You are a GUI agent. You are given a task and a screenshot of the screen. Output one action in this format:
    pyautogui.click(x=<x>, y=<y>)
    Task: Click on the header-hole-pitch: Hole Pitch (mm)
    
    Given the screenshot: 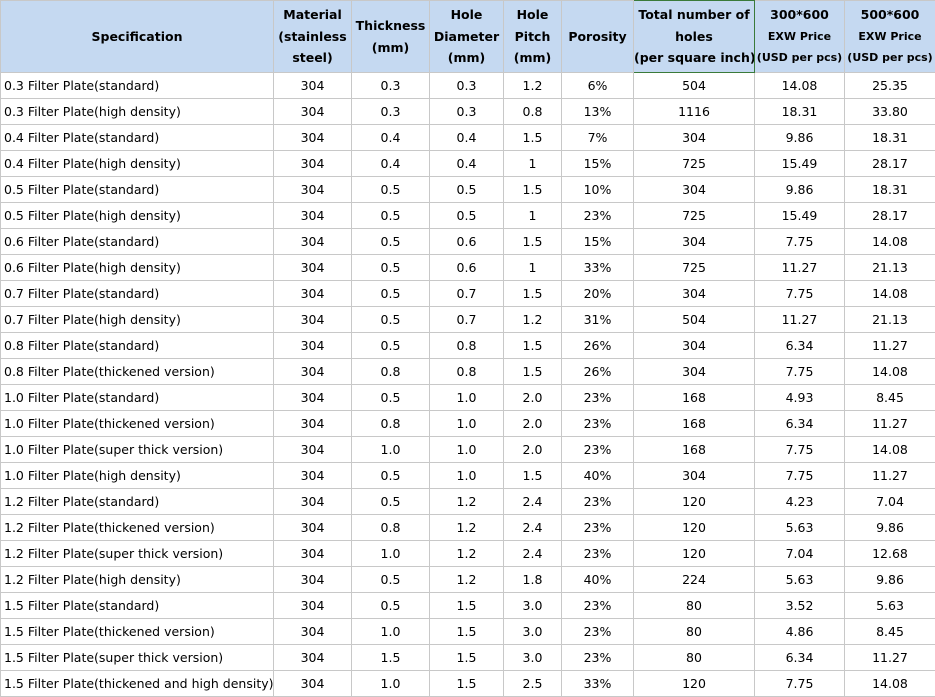 What is the action you would take?
    pyautogui.click(x=532, y=36)
    